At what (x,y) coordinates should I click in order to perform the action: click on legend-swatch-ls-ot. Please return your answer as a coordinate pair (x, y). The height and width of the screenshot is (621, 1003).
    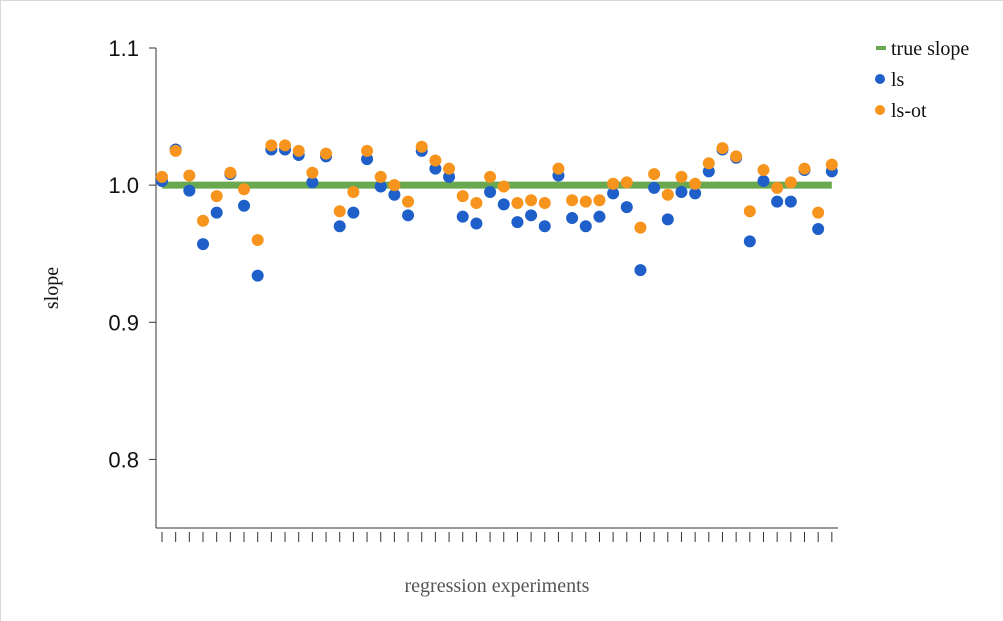
    Looking at the image, I should click on (880, 110).